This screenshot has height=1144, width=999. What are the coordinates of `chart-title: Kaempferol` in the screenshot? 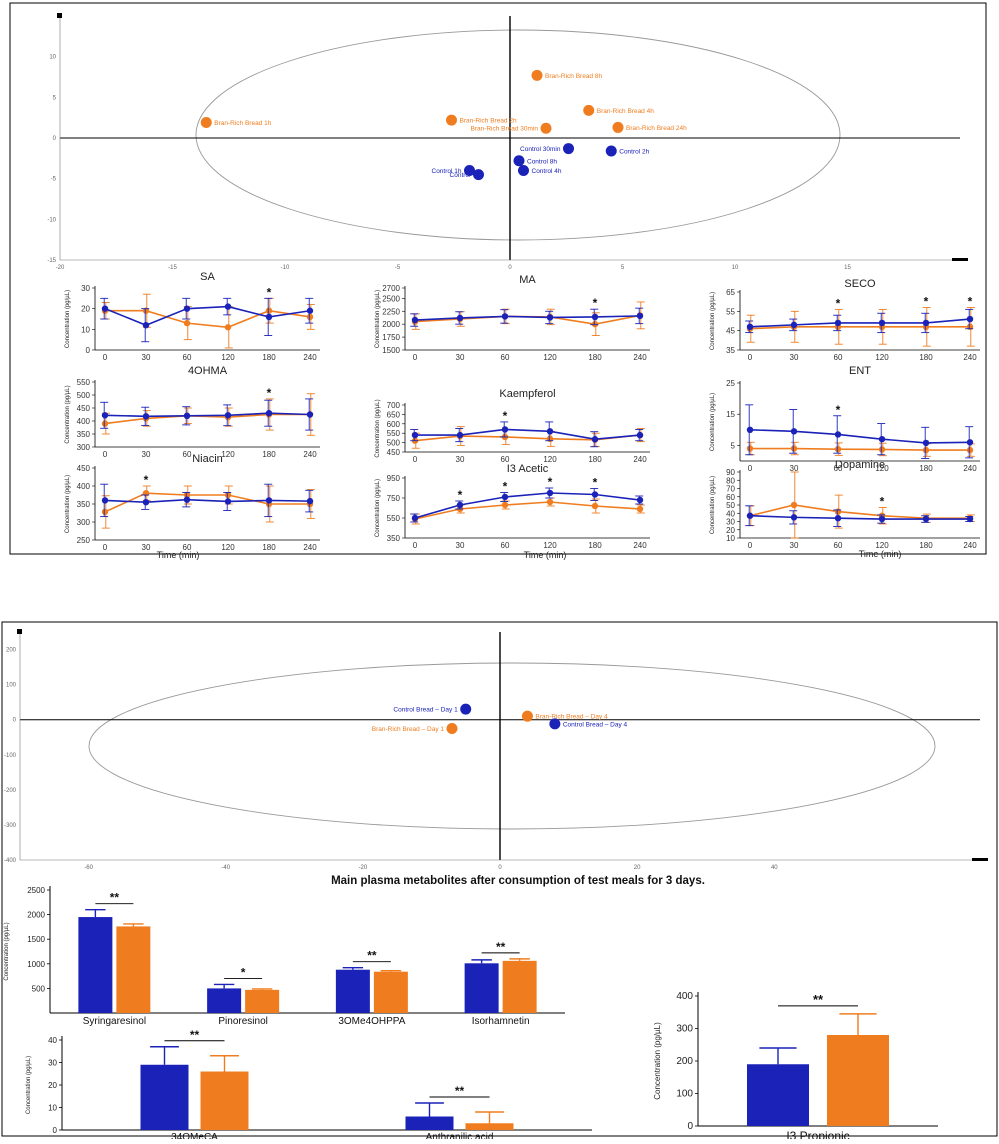 It's located at (527, 394).